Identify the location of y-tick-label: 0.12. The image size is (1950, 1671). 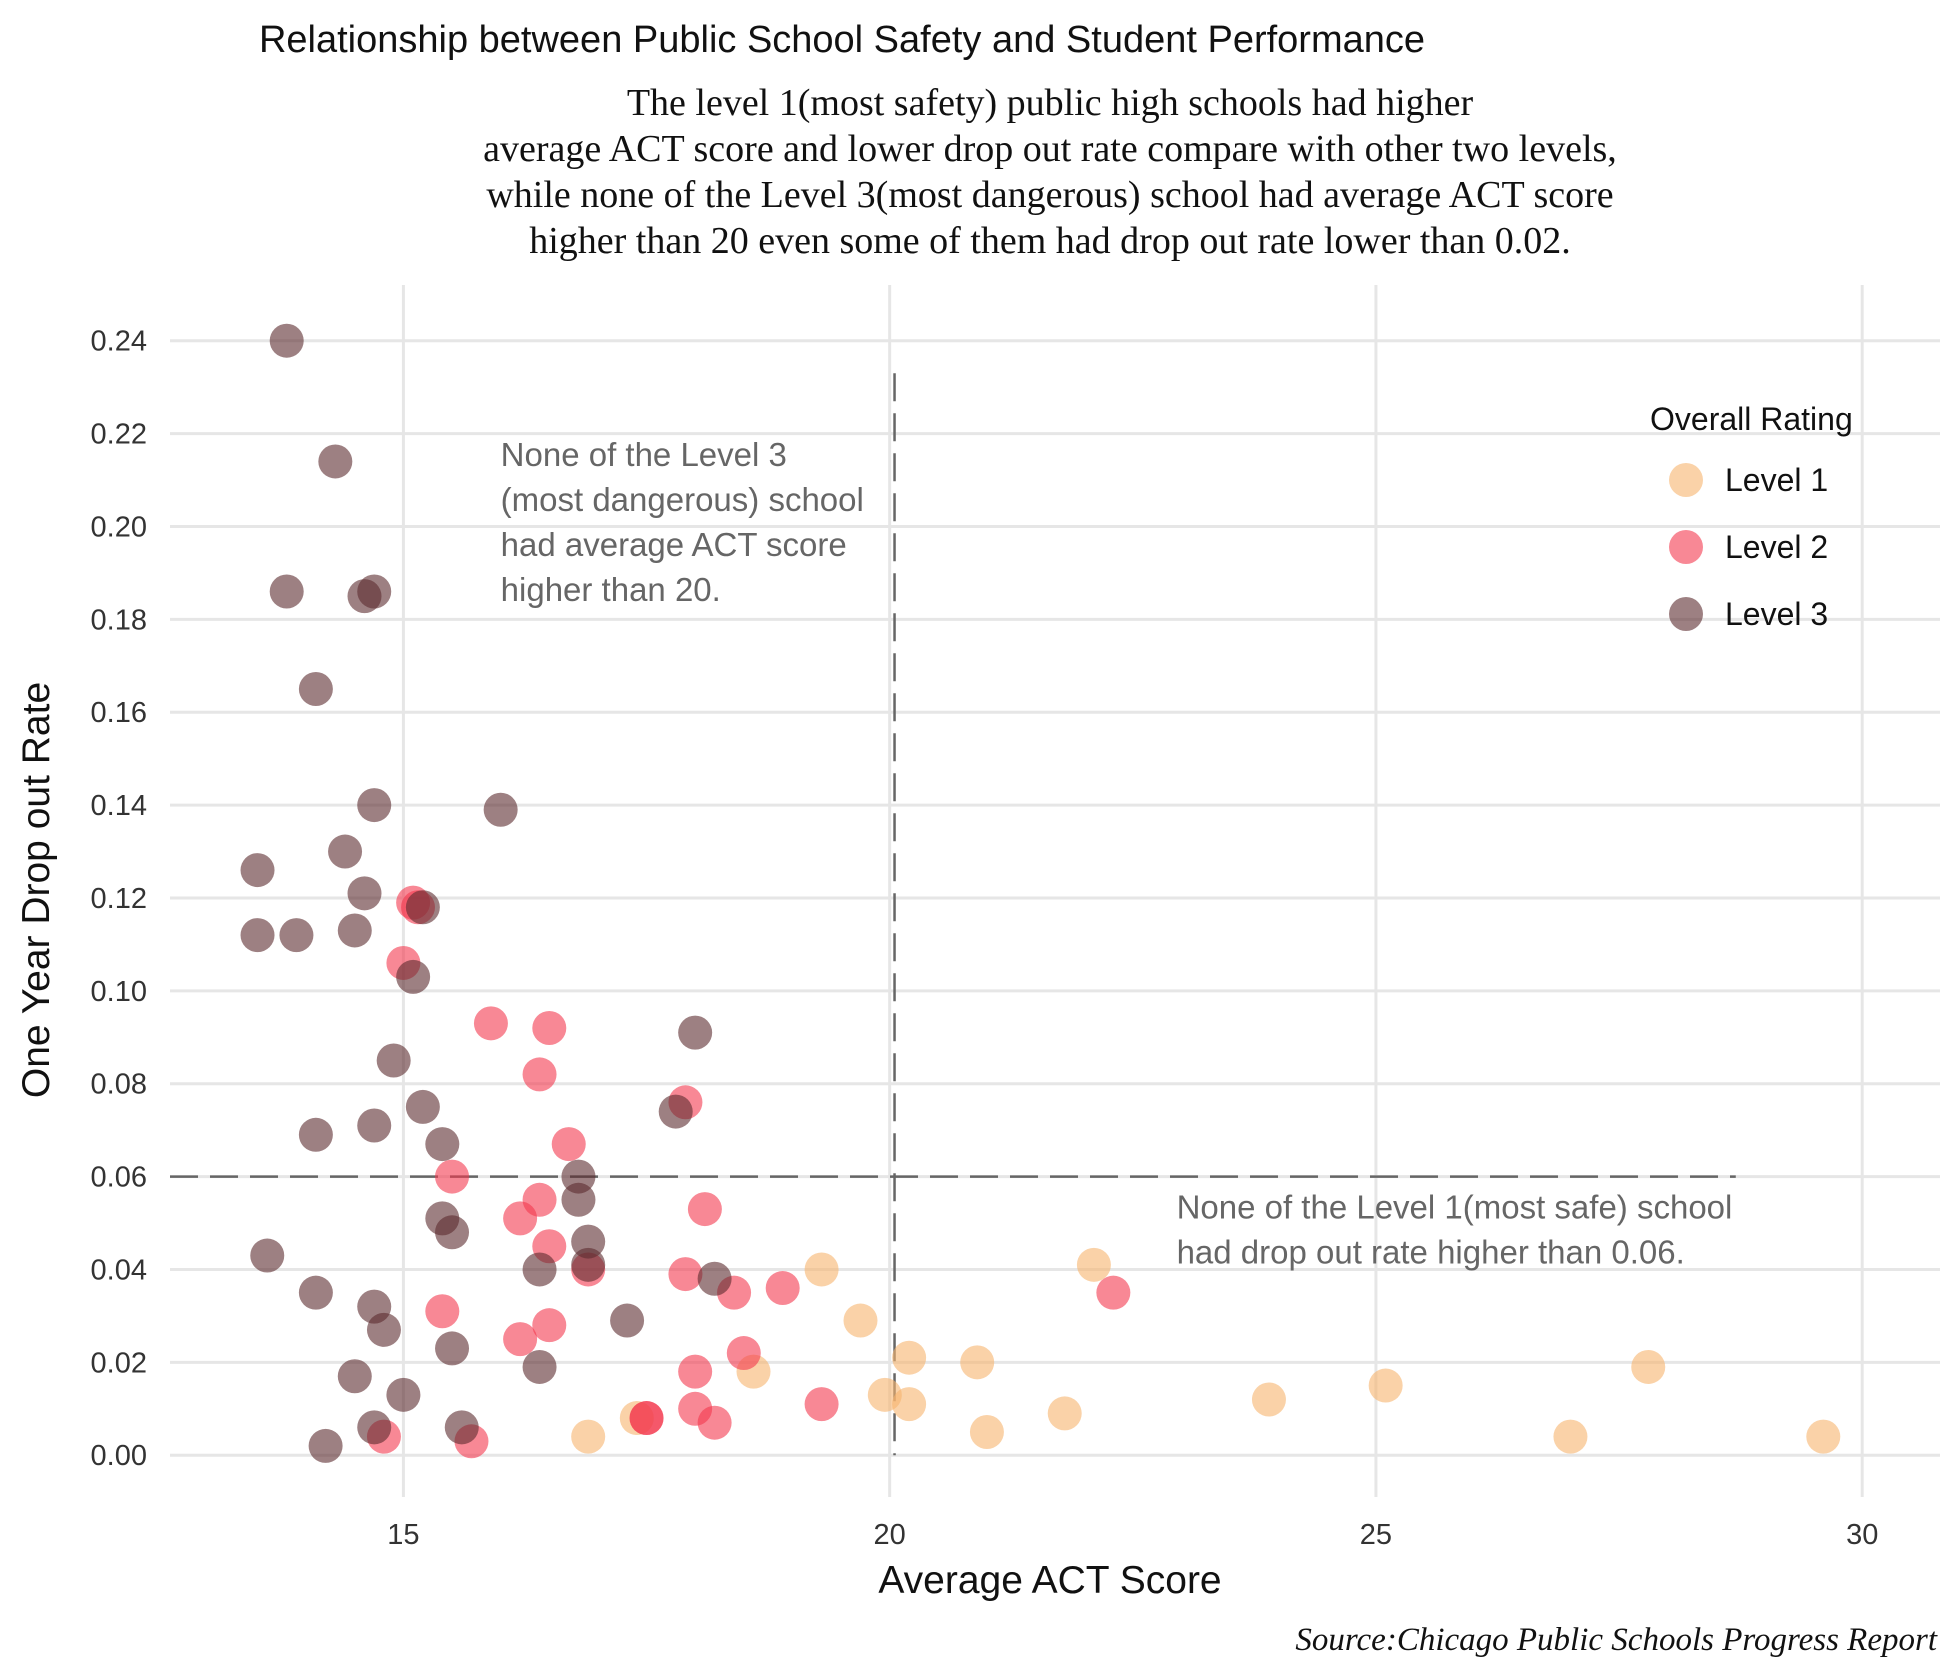
(119, 899).